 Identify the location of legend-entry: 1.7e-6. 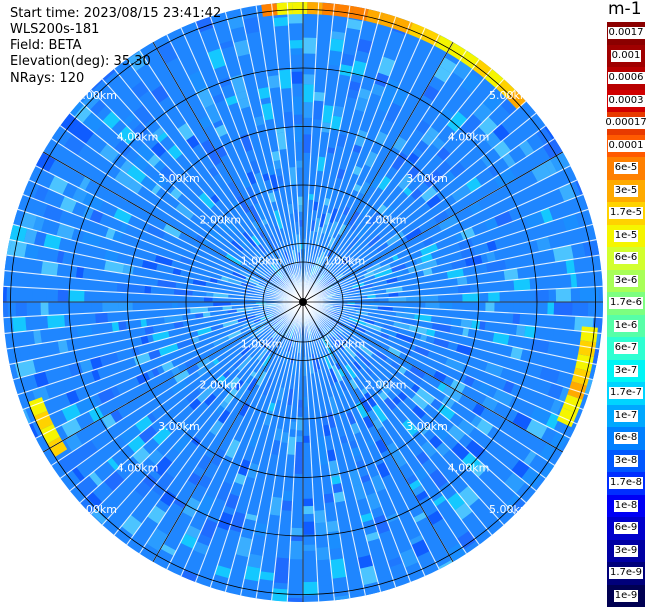
(626, 303).